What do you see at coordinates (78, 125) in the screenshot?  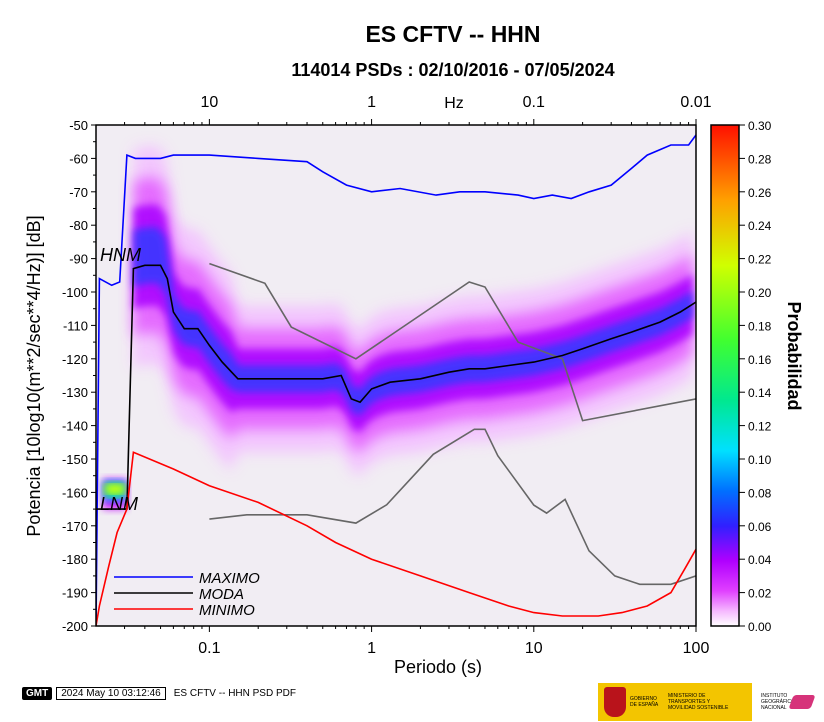 I see `y-tick-label: -50` at bounding box center [78, 125].